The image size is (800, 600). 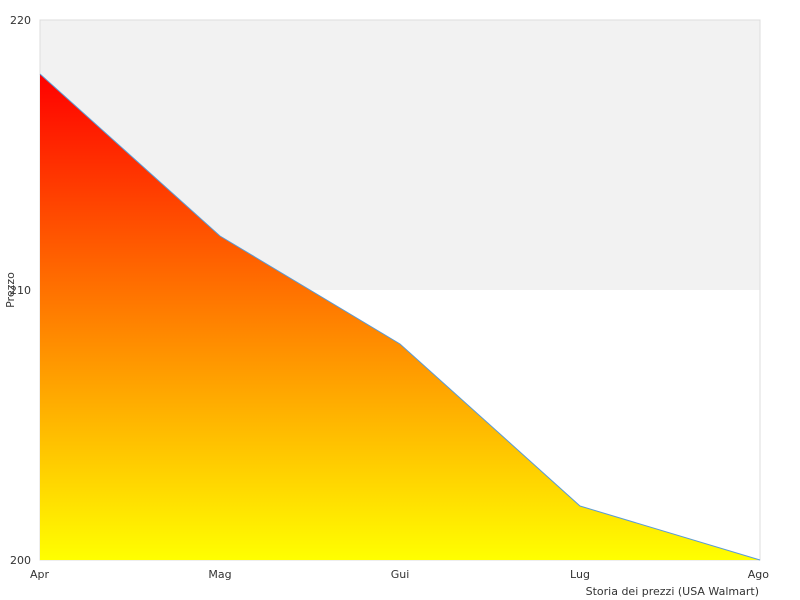 I want to click on x-tick-label: Apr, so click(x=40, y=574).